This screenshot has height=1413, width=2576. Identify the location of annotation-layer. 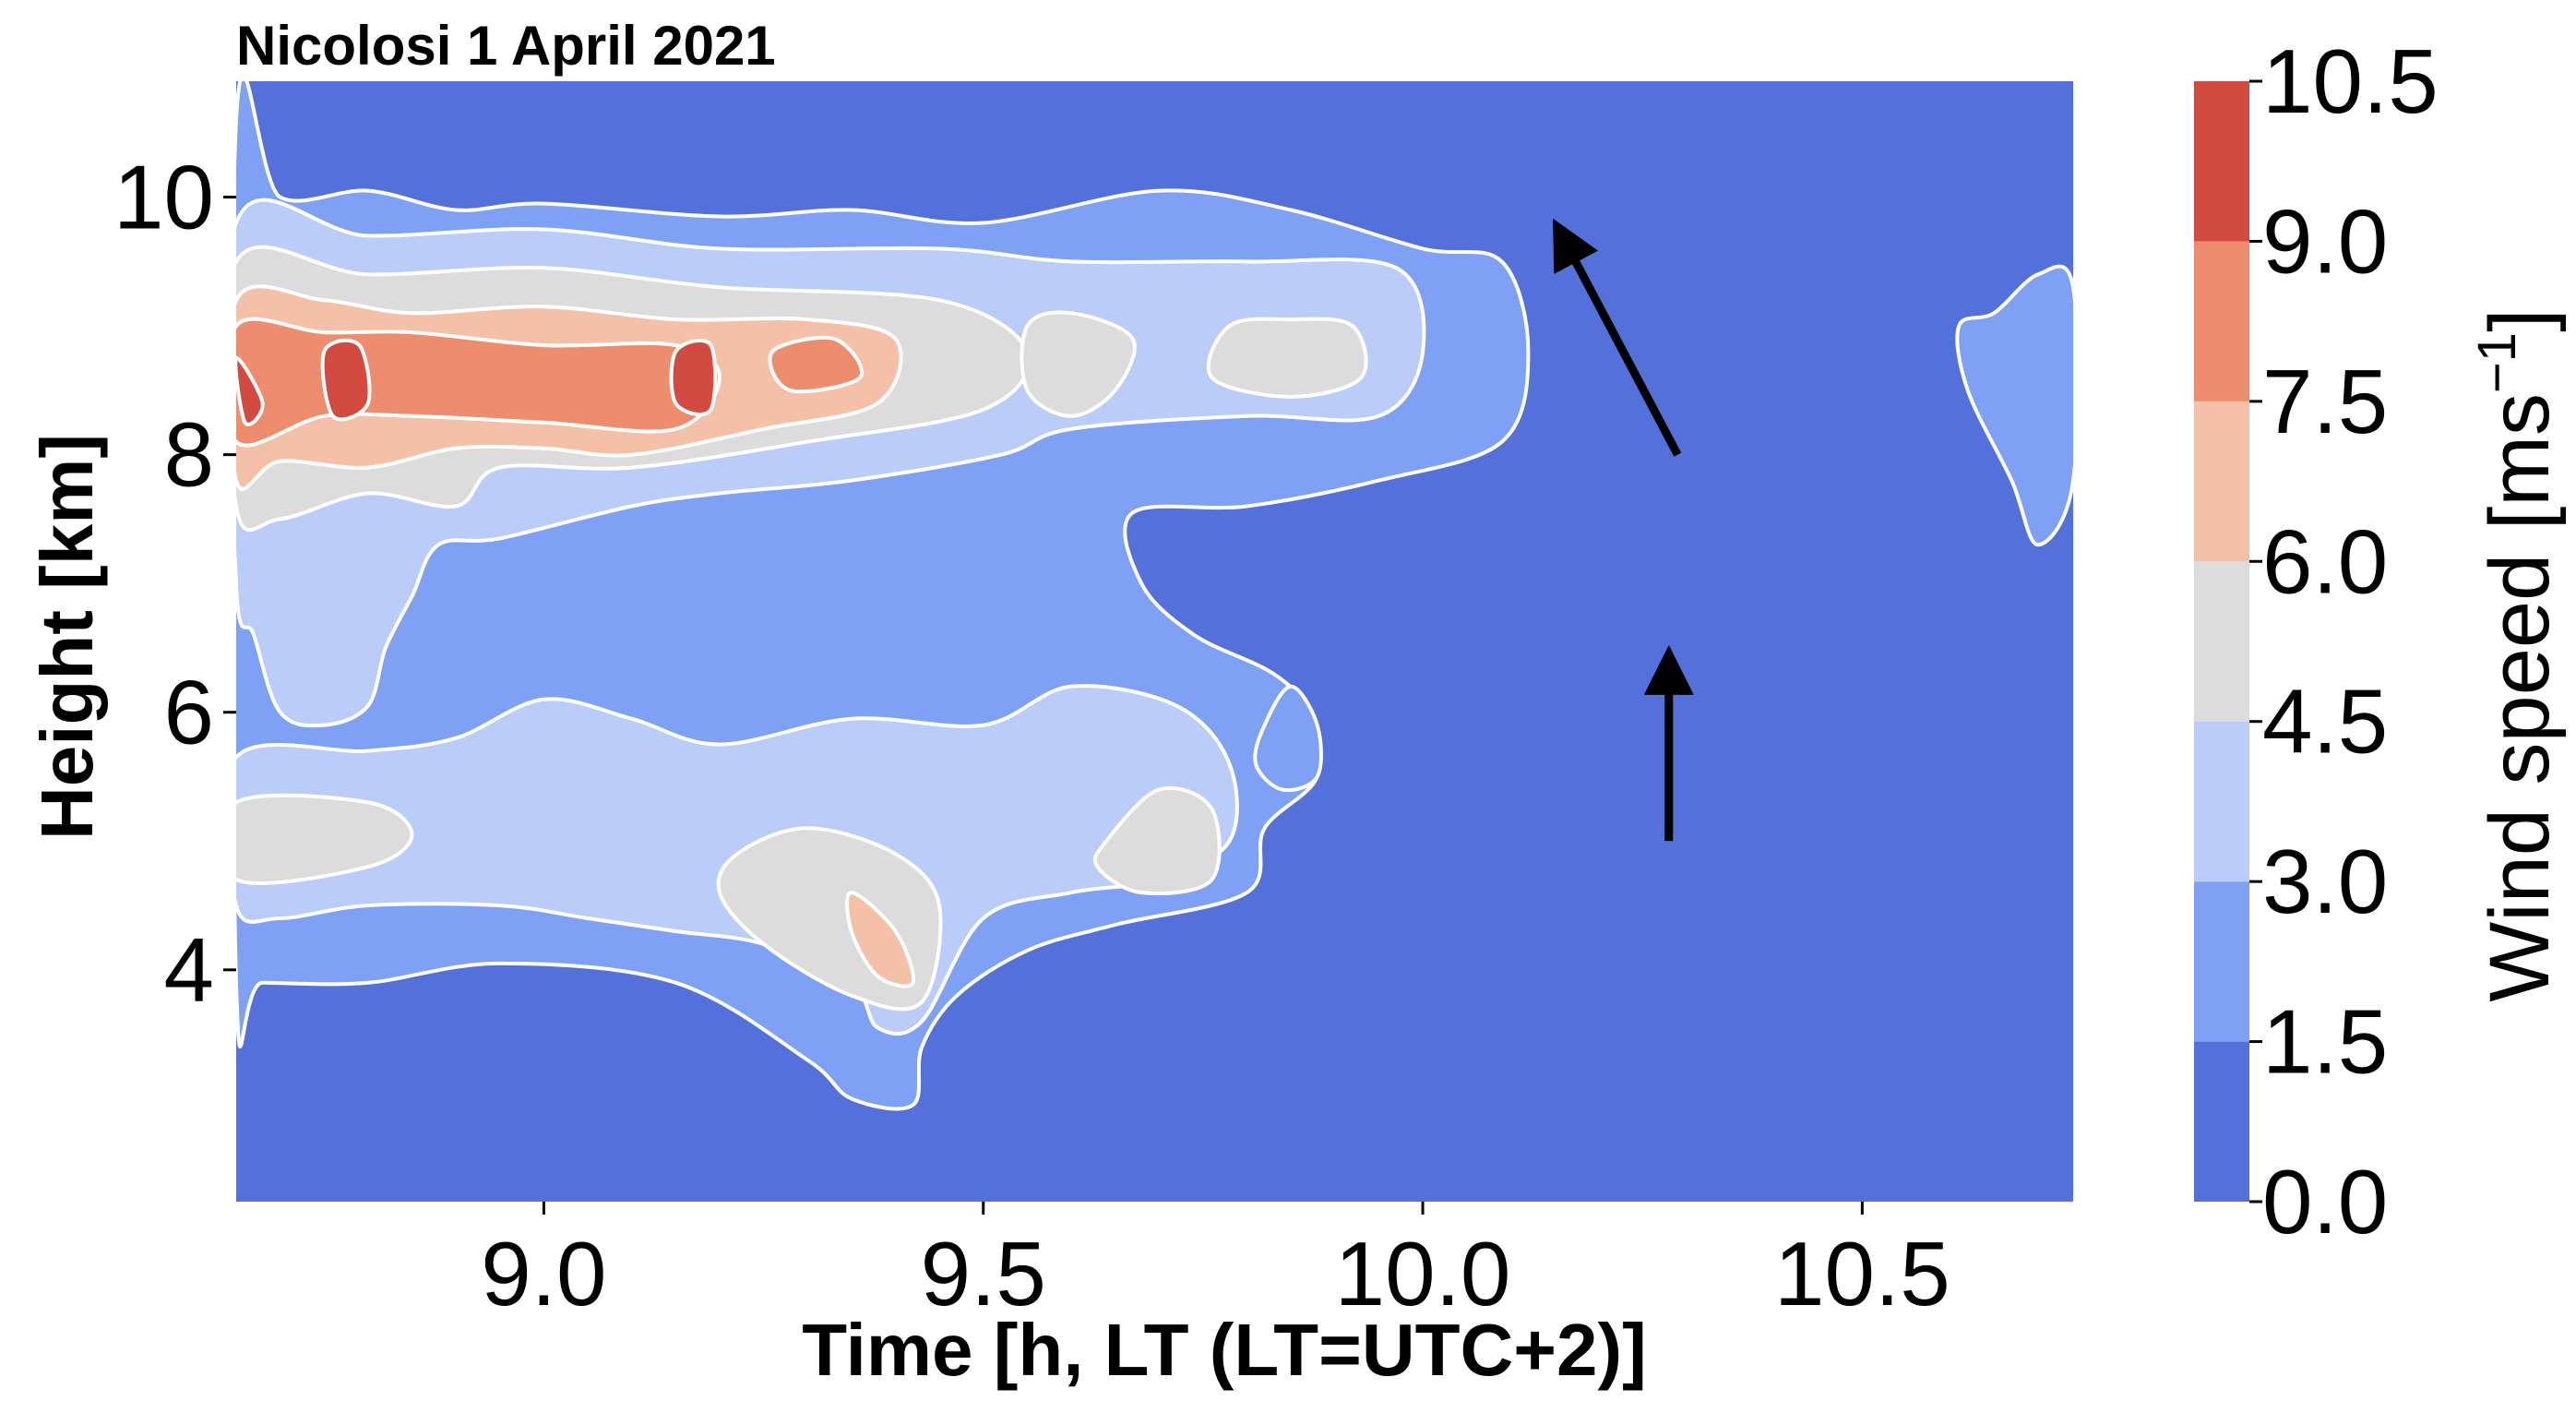
(1623, 530).